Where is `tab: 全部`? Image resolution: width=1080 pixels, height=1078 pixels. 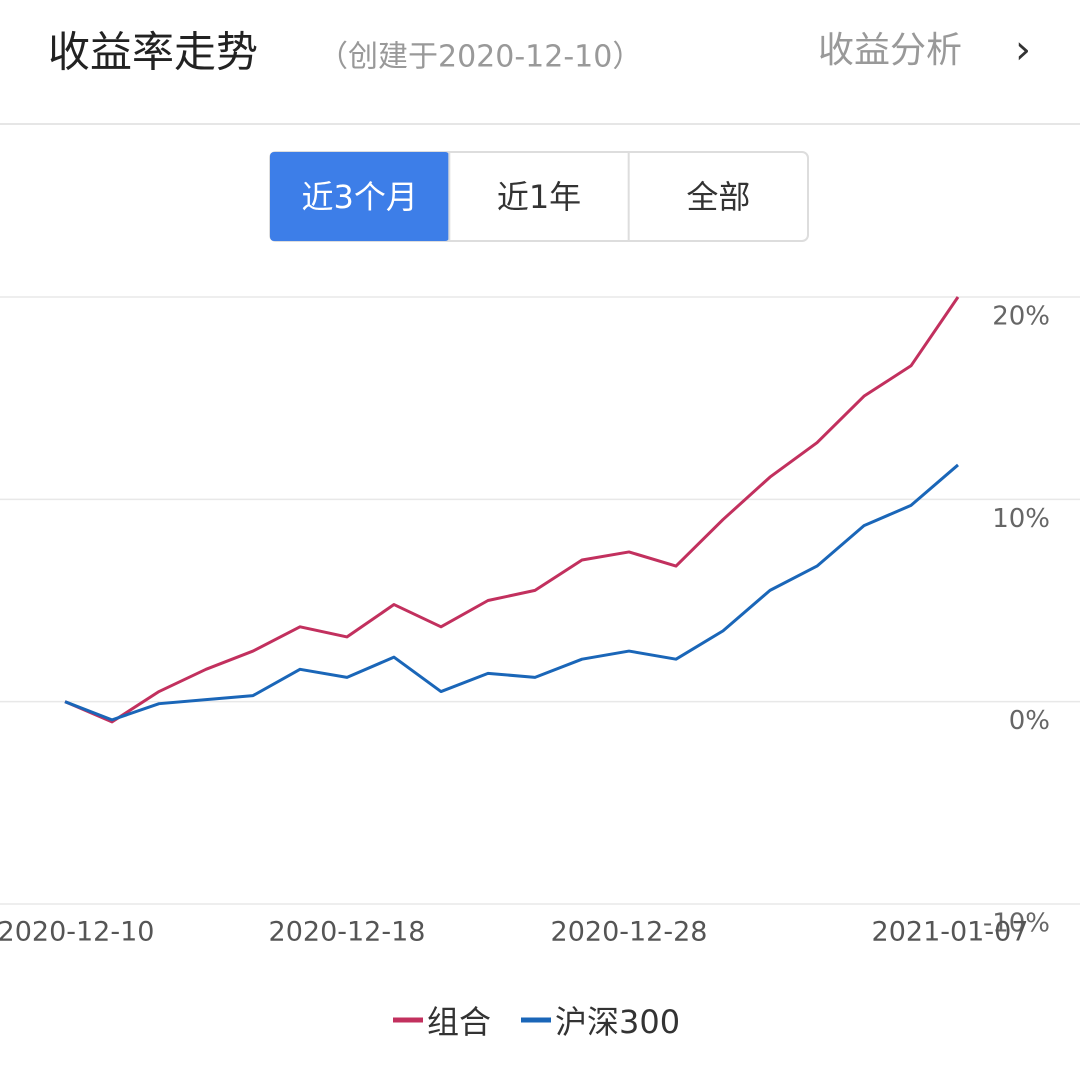 tab: 全部 is located at coordinates (718, 197).